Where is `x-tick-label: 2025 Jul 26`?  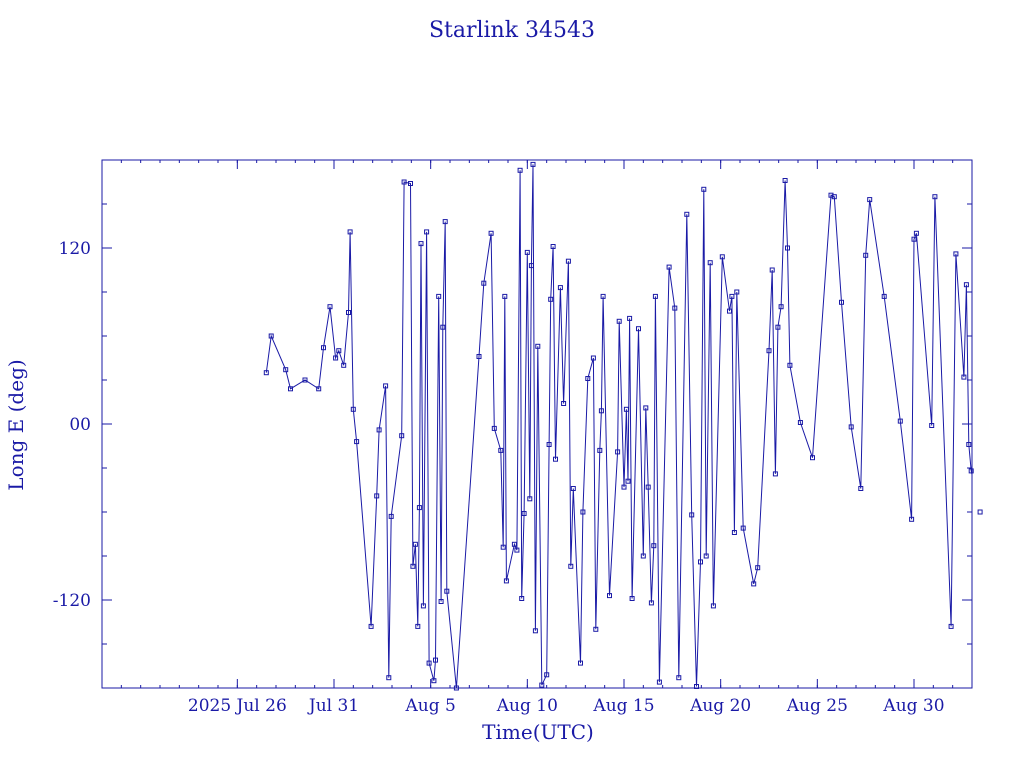 x-tick-label: 2025 Jul 26 is located at coordinates (237, 706).